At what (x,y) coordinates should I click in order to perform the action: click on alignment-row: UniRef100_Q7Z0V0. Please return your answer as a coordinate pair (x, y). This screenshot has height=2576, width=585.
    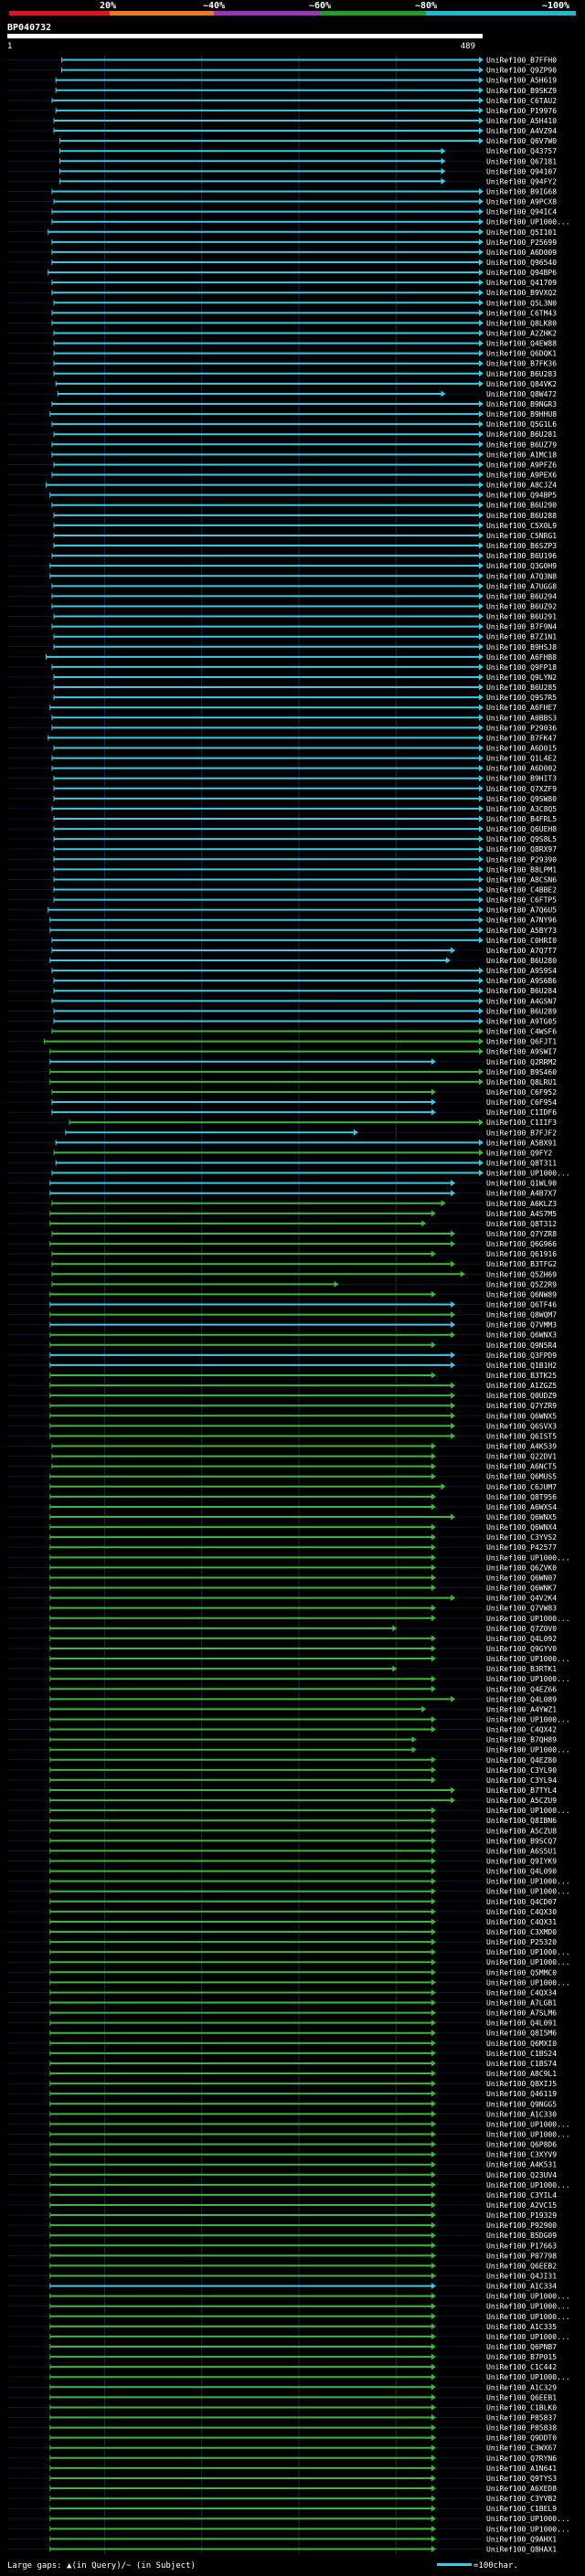
    Looking at the image, I should click on (282, 1629).